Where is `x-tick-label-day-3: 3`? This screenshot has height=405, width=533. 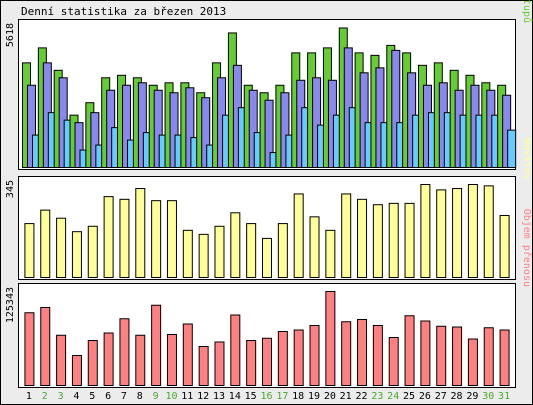 x-tick-label-day-3: 3 is located at coordinates (61, 396).